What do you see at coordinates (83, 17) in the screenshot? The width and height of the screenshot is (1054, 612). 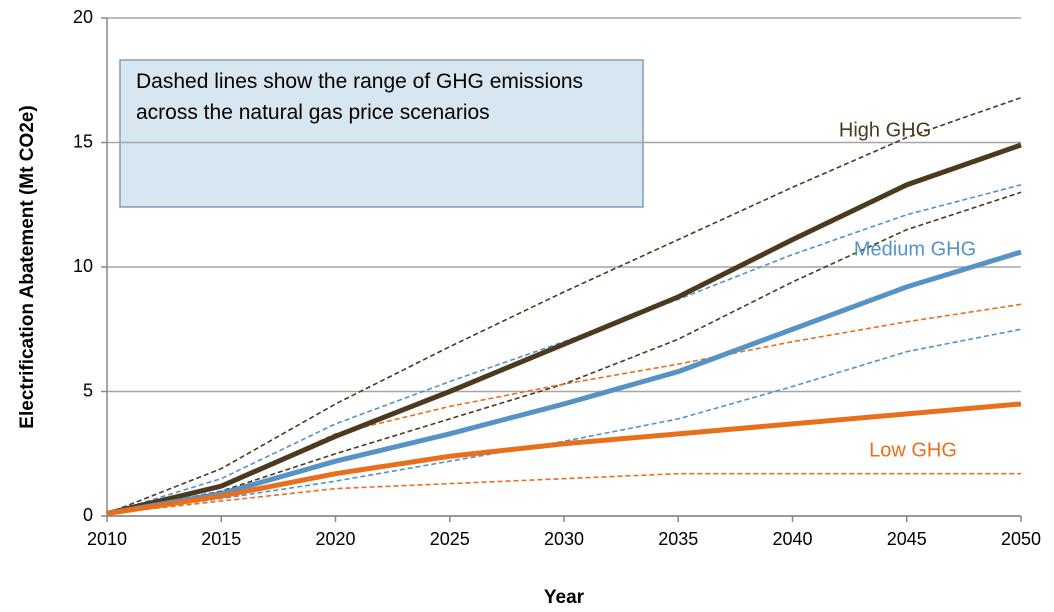 I see `y-tick-label: 20` at bounding box center [83, 17].